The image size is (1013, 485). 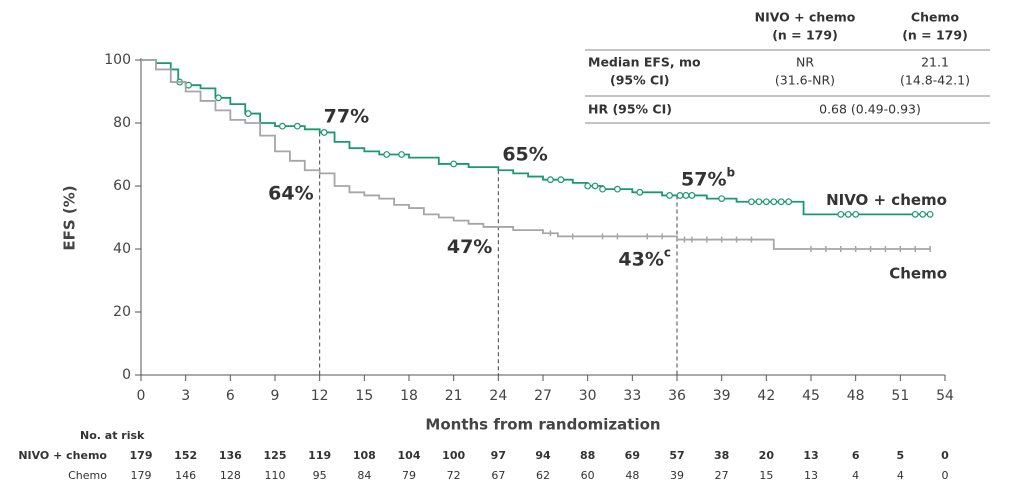 I want to click on risk-count: 146, so click(x=185, y=475).